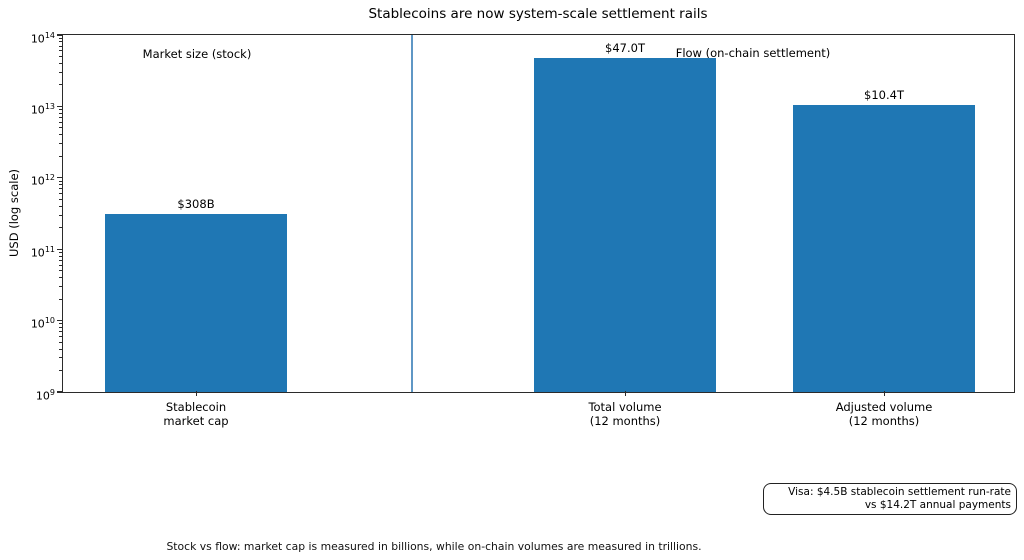  Describe the element at coordinates (42, 109) in the screenshot. I see `y-tick-label-13: 1013` at that location.